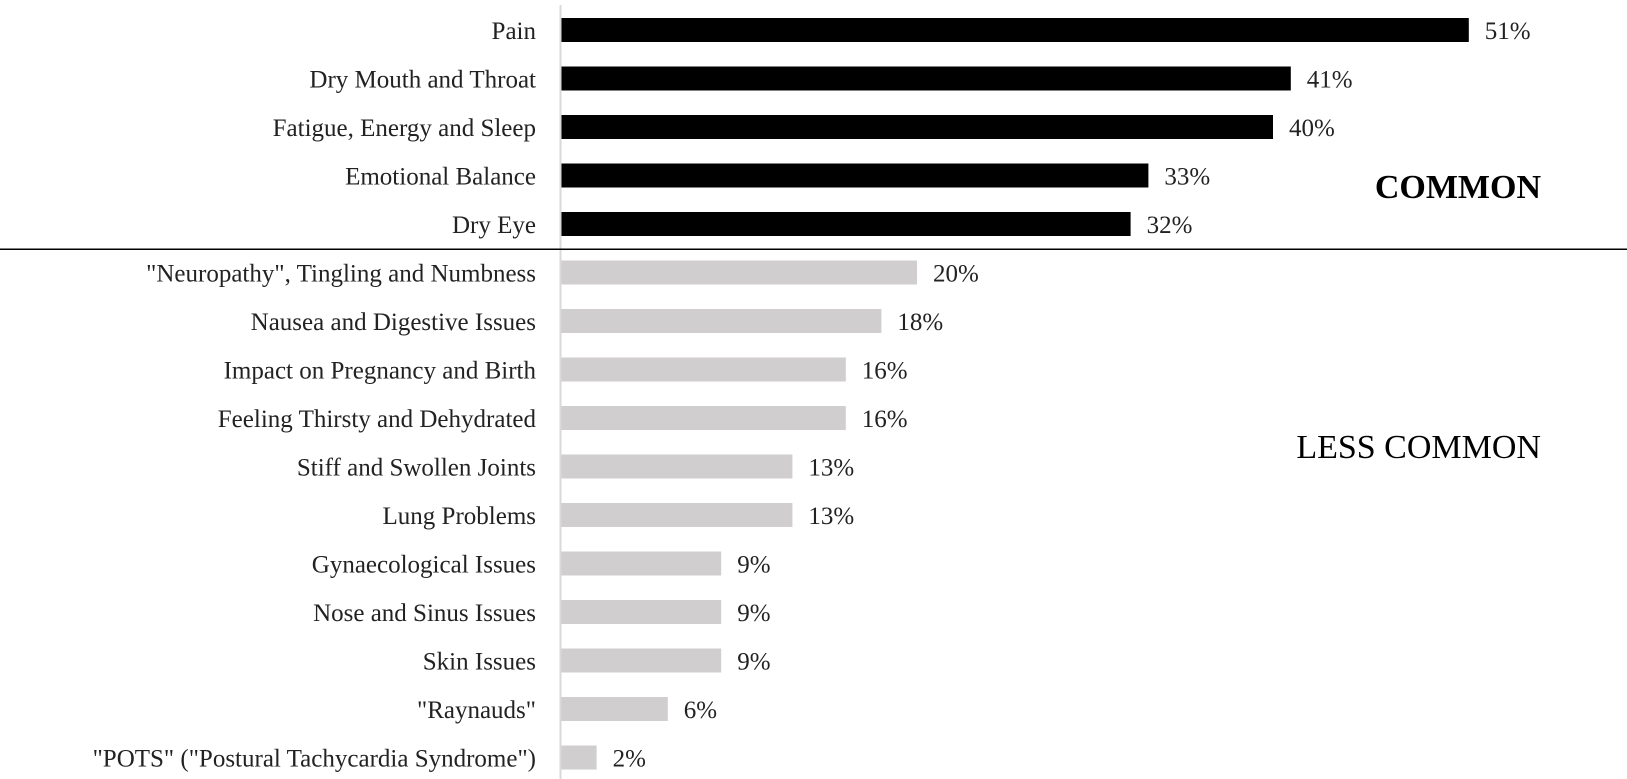 This screenshot has width=1627, height=779. Describe the element at coordinates (440, 177) in the screenshot. I see `category-label-emotional-balance: Emotional Balance` at that location.